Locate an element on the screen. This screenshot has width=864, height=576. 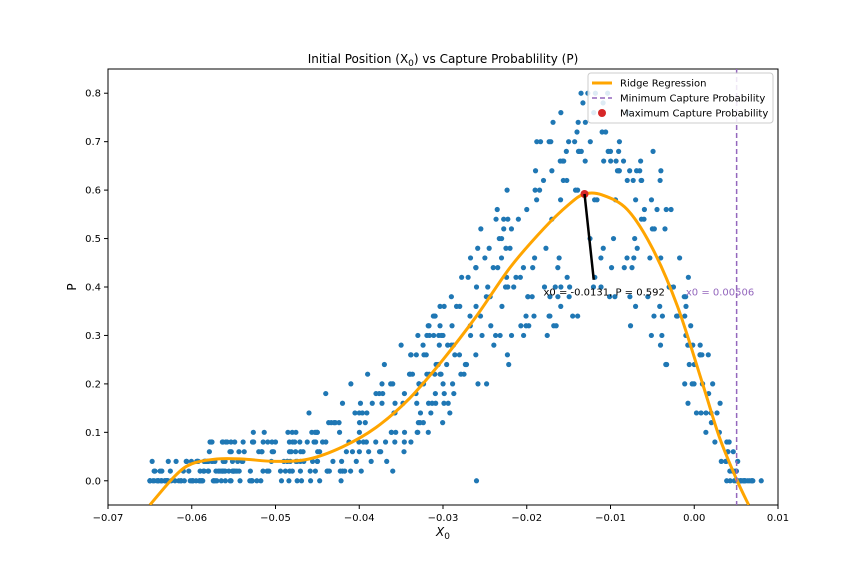
legend-label-max: Maximum Capture Probability is located at coordinates (694, 114).